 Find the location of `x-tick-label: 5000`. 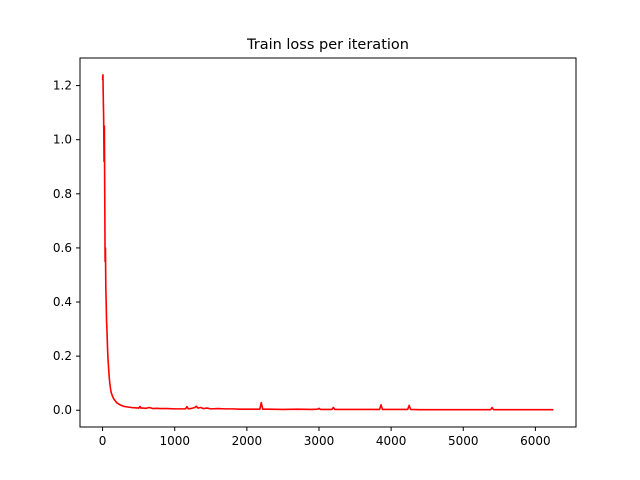

x-tick-label: 5000 is located at coordinates (463, 441).